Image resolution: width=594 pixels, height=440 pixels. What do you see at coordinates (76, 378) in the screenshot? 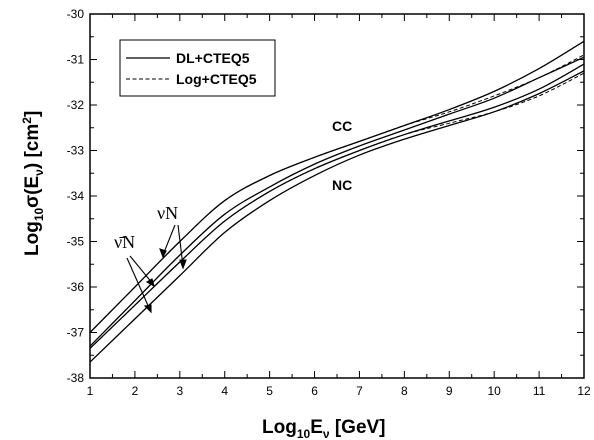
I see `y-tick-label: -38` at bounding box center [76, 378].